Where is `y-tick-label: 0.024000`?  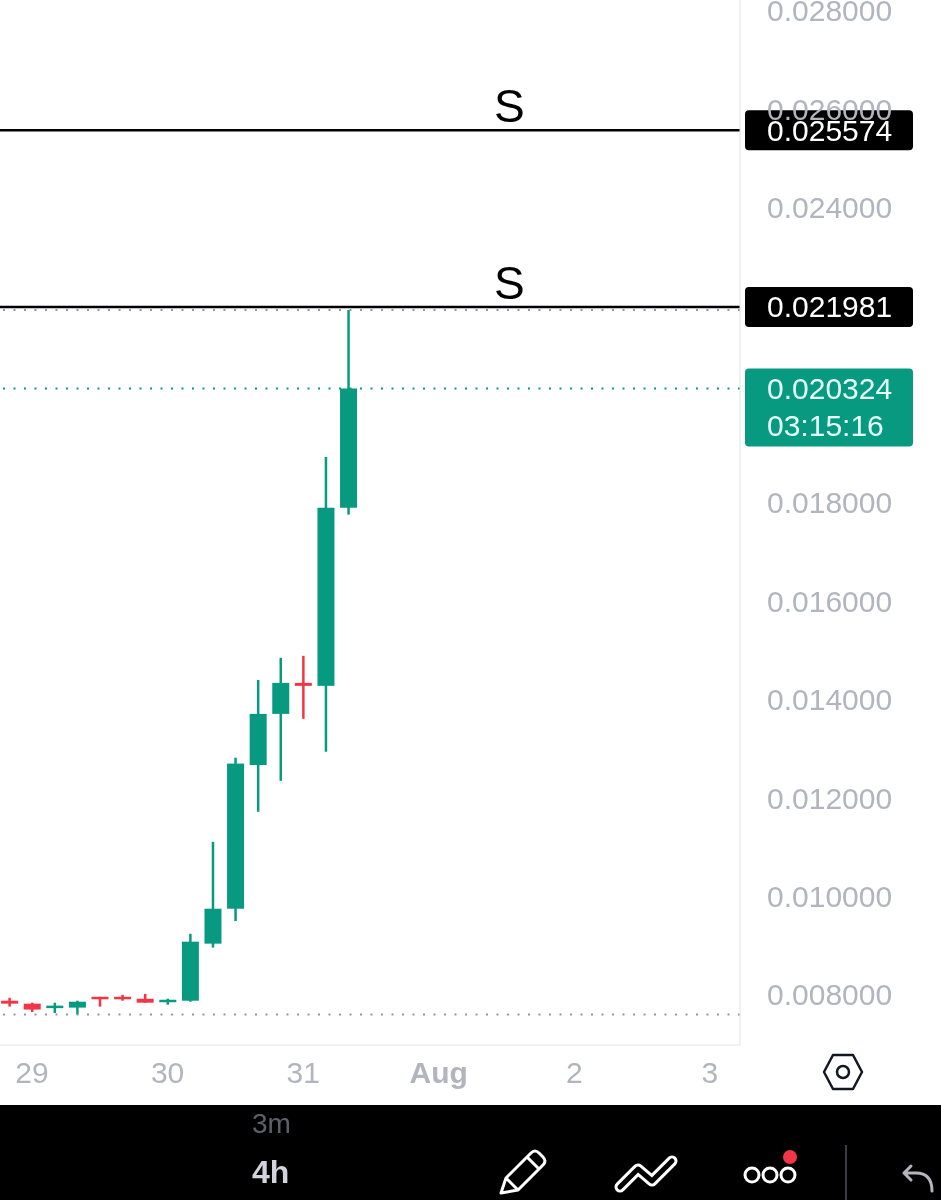
y-tick-label: 0.024000 is located at coordinates (830, 208).